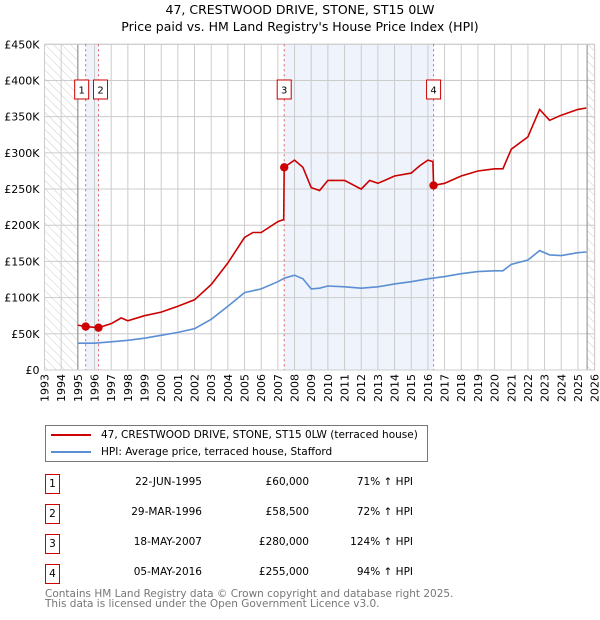 The image size is (600, 620). Describe the element at coordinates (166, 512) in the screenshot. I see `sale-date: 29-MAR-1996` at that location.